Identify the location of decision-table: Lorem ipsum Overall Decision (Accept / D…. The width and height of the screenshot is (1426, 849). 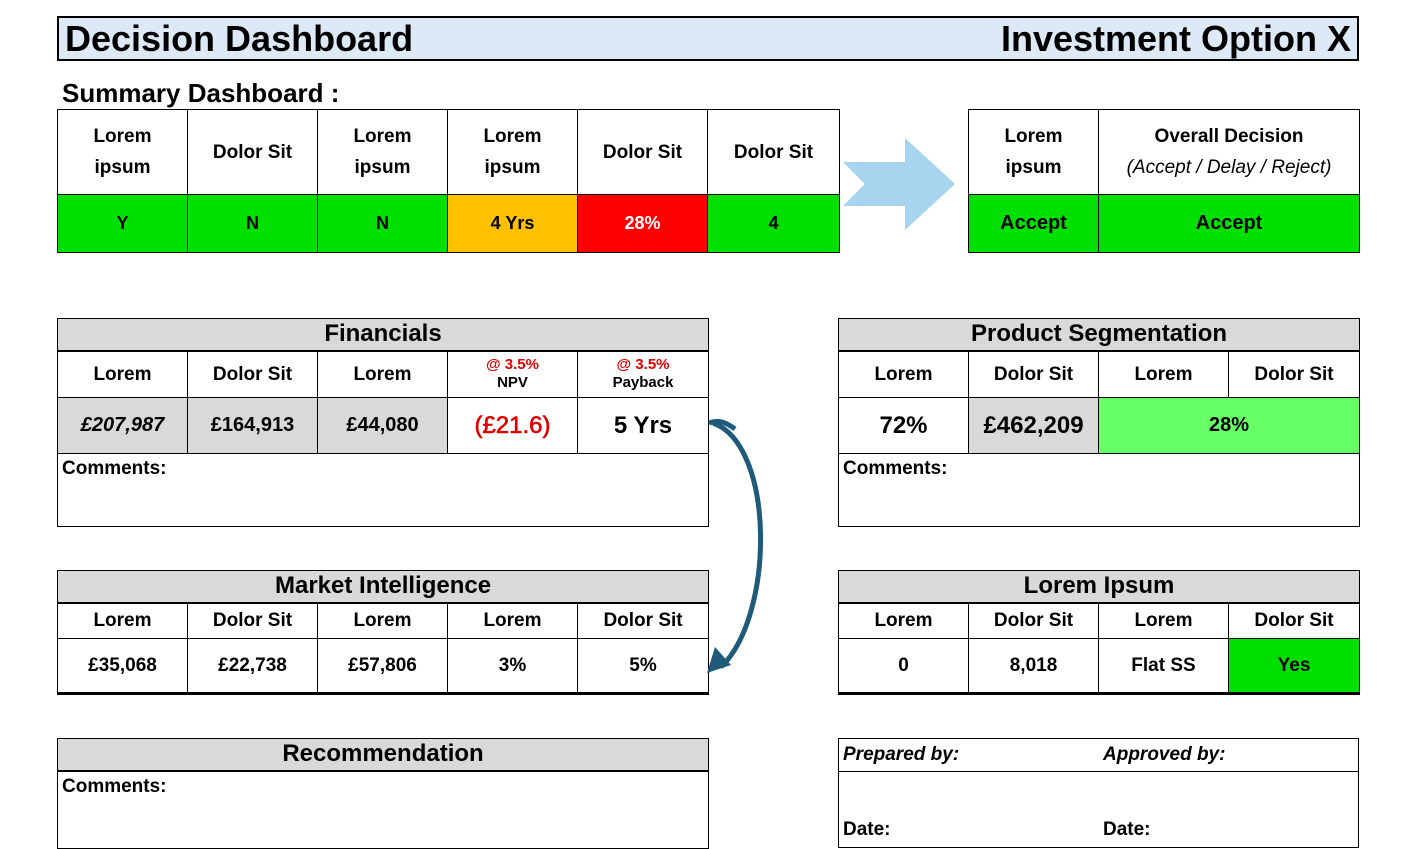
(1164, 181).